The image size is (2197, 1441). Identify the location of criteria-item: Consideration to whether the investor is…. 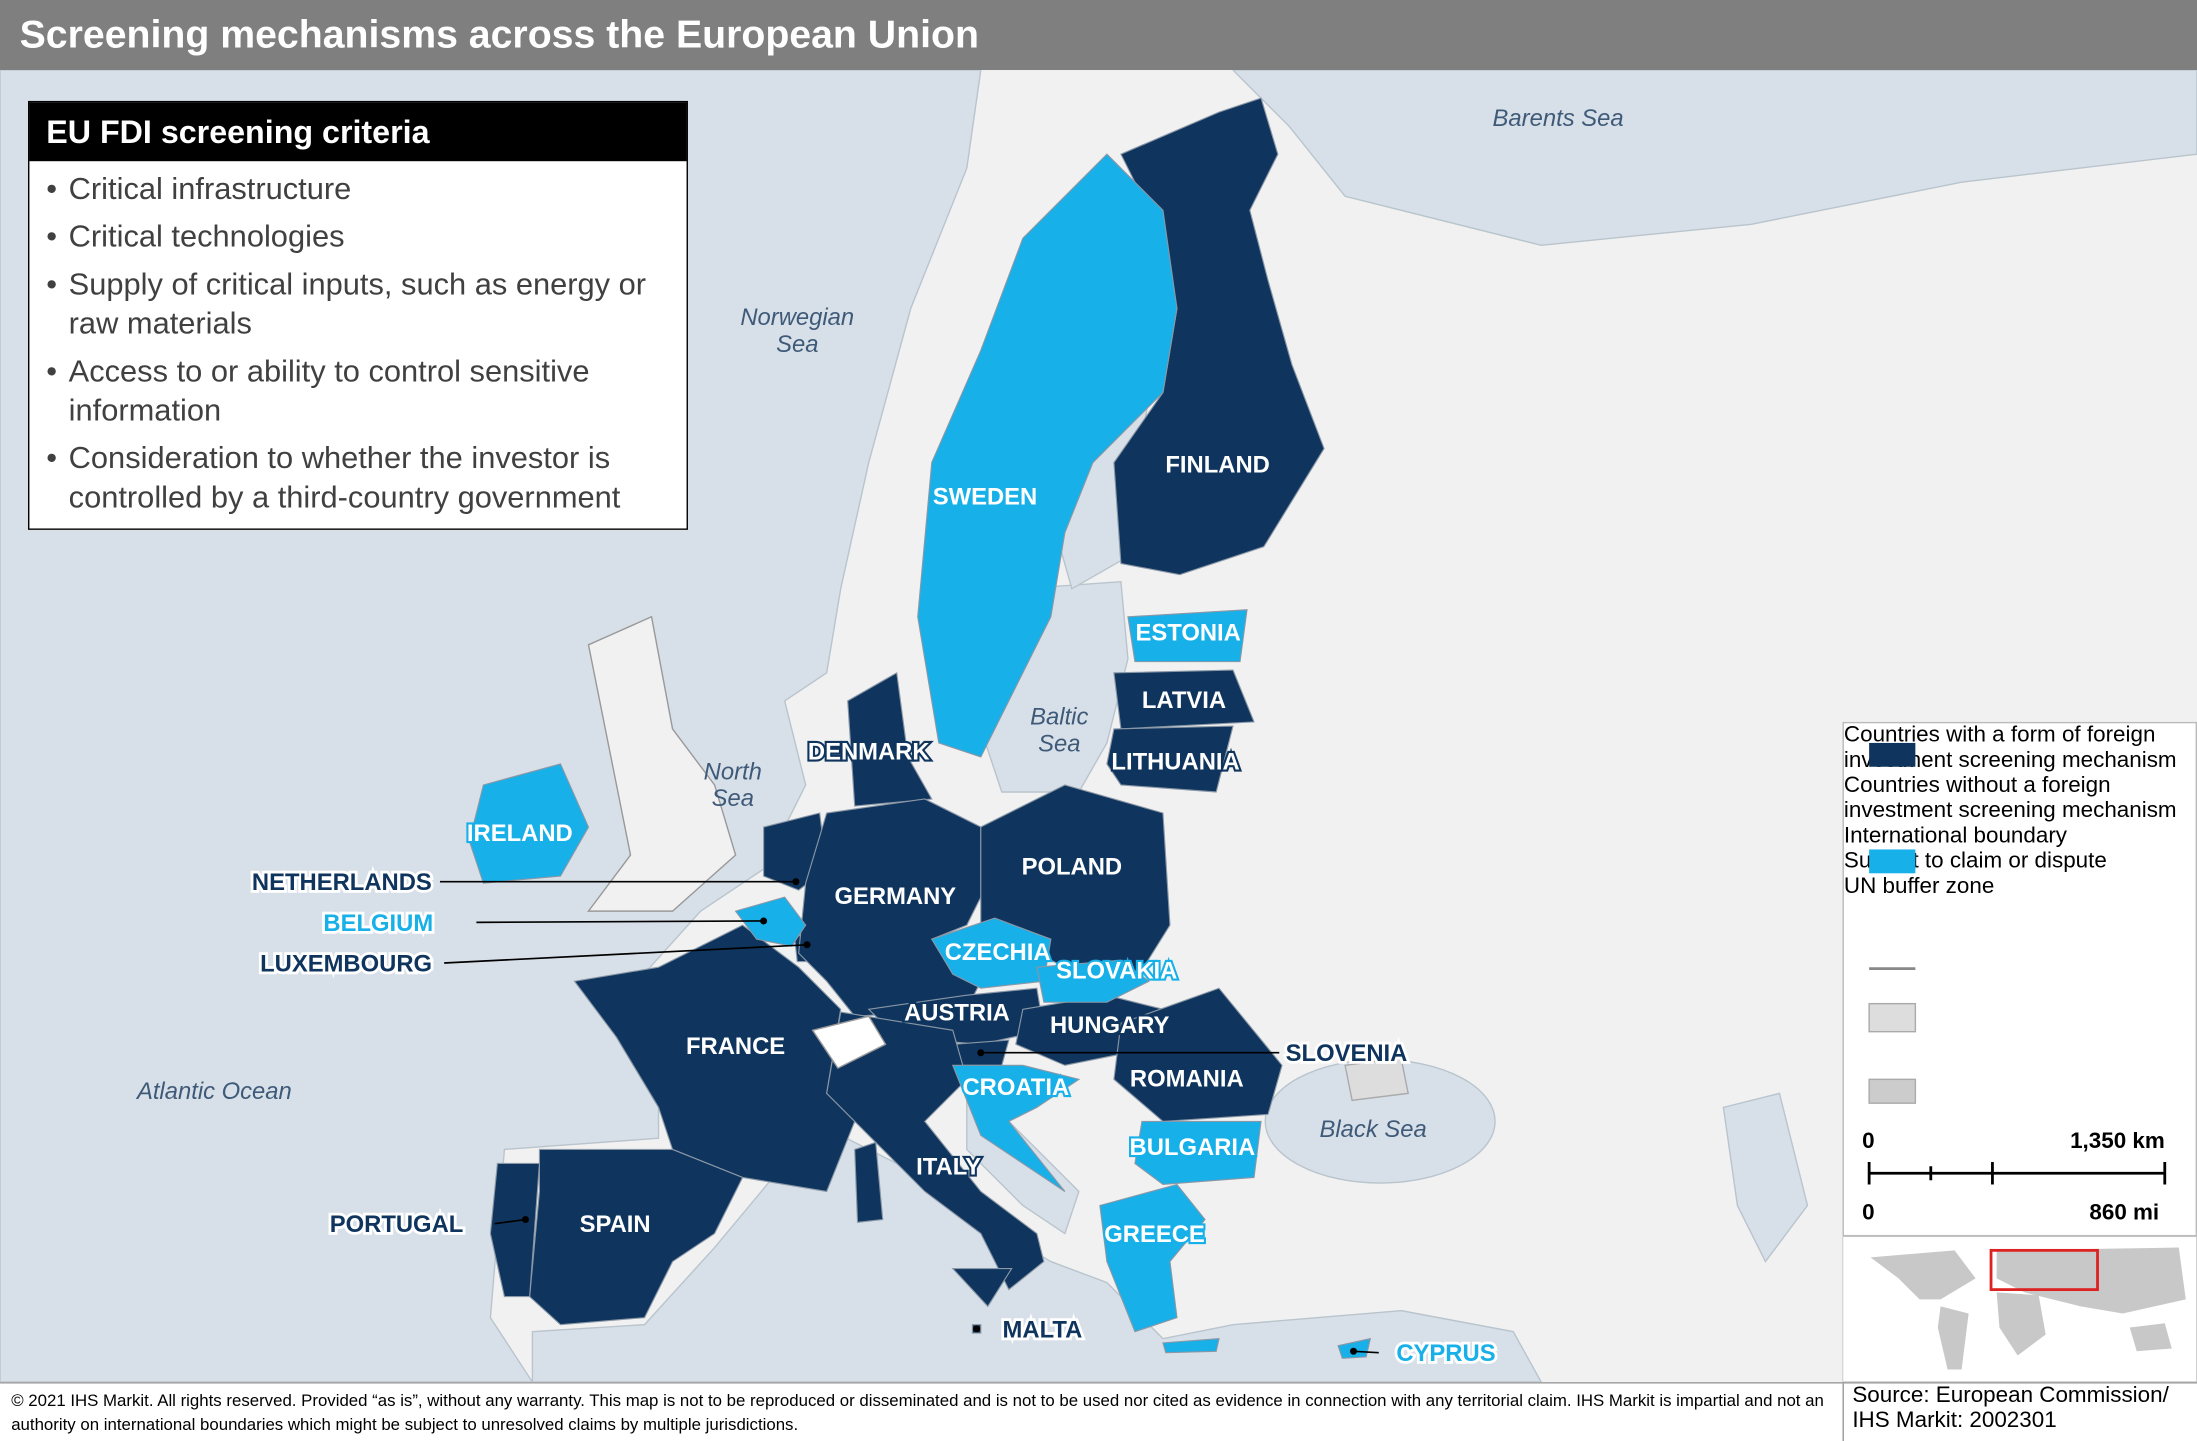
(361, 478).